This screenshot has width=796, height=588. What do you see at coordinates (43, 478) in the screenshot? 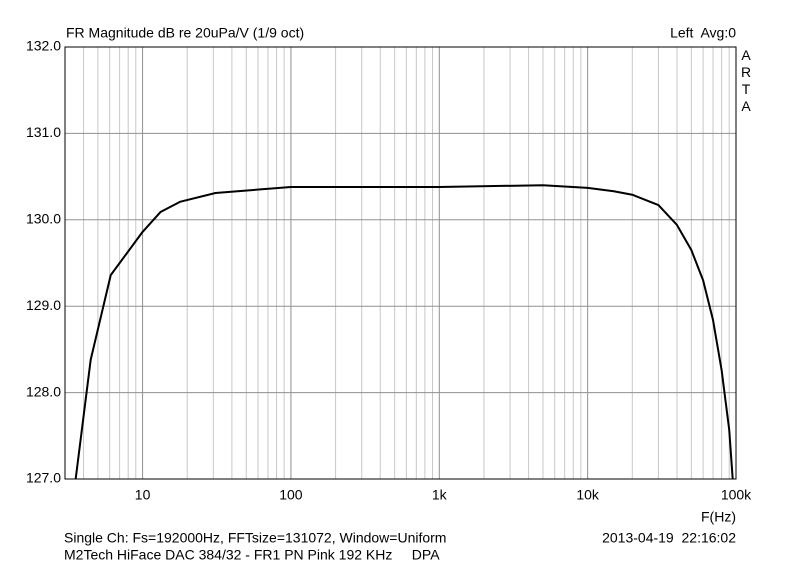
I see `y-tick-label: 127.0` at bounding box center [43, 478].